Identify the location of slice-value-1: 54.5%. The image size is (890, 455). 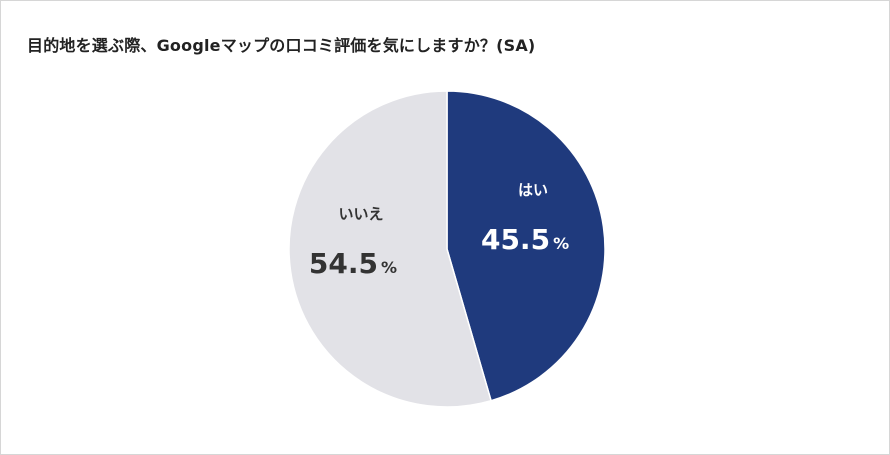
(353, 263).